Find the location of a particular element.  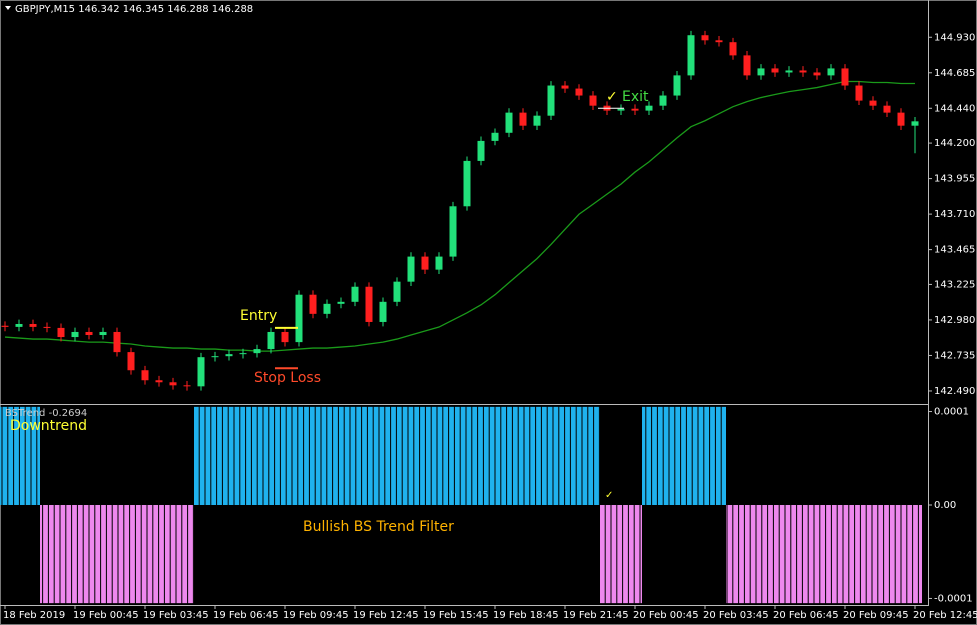

exit-label: Exit is located at coordinates (635, 97).